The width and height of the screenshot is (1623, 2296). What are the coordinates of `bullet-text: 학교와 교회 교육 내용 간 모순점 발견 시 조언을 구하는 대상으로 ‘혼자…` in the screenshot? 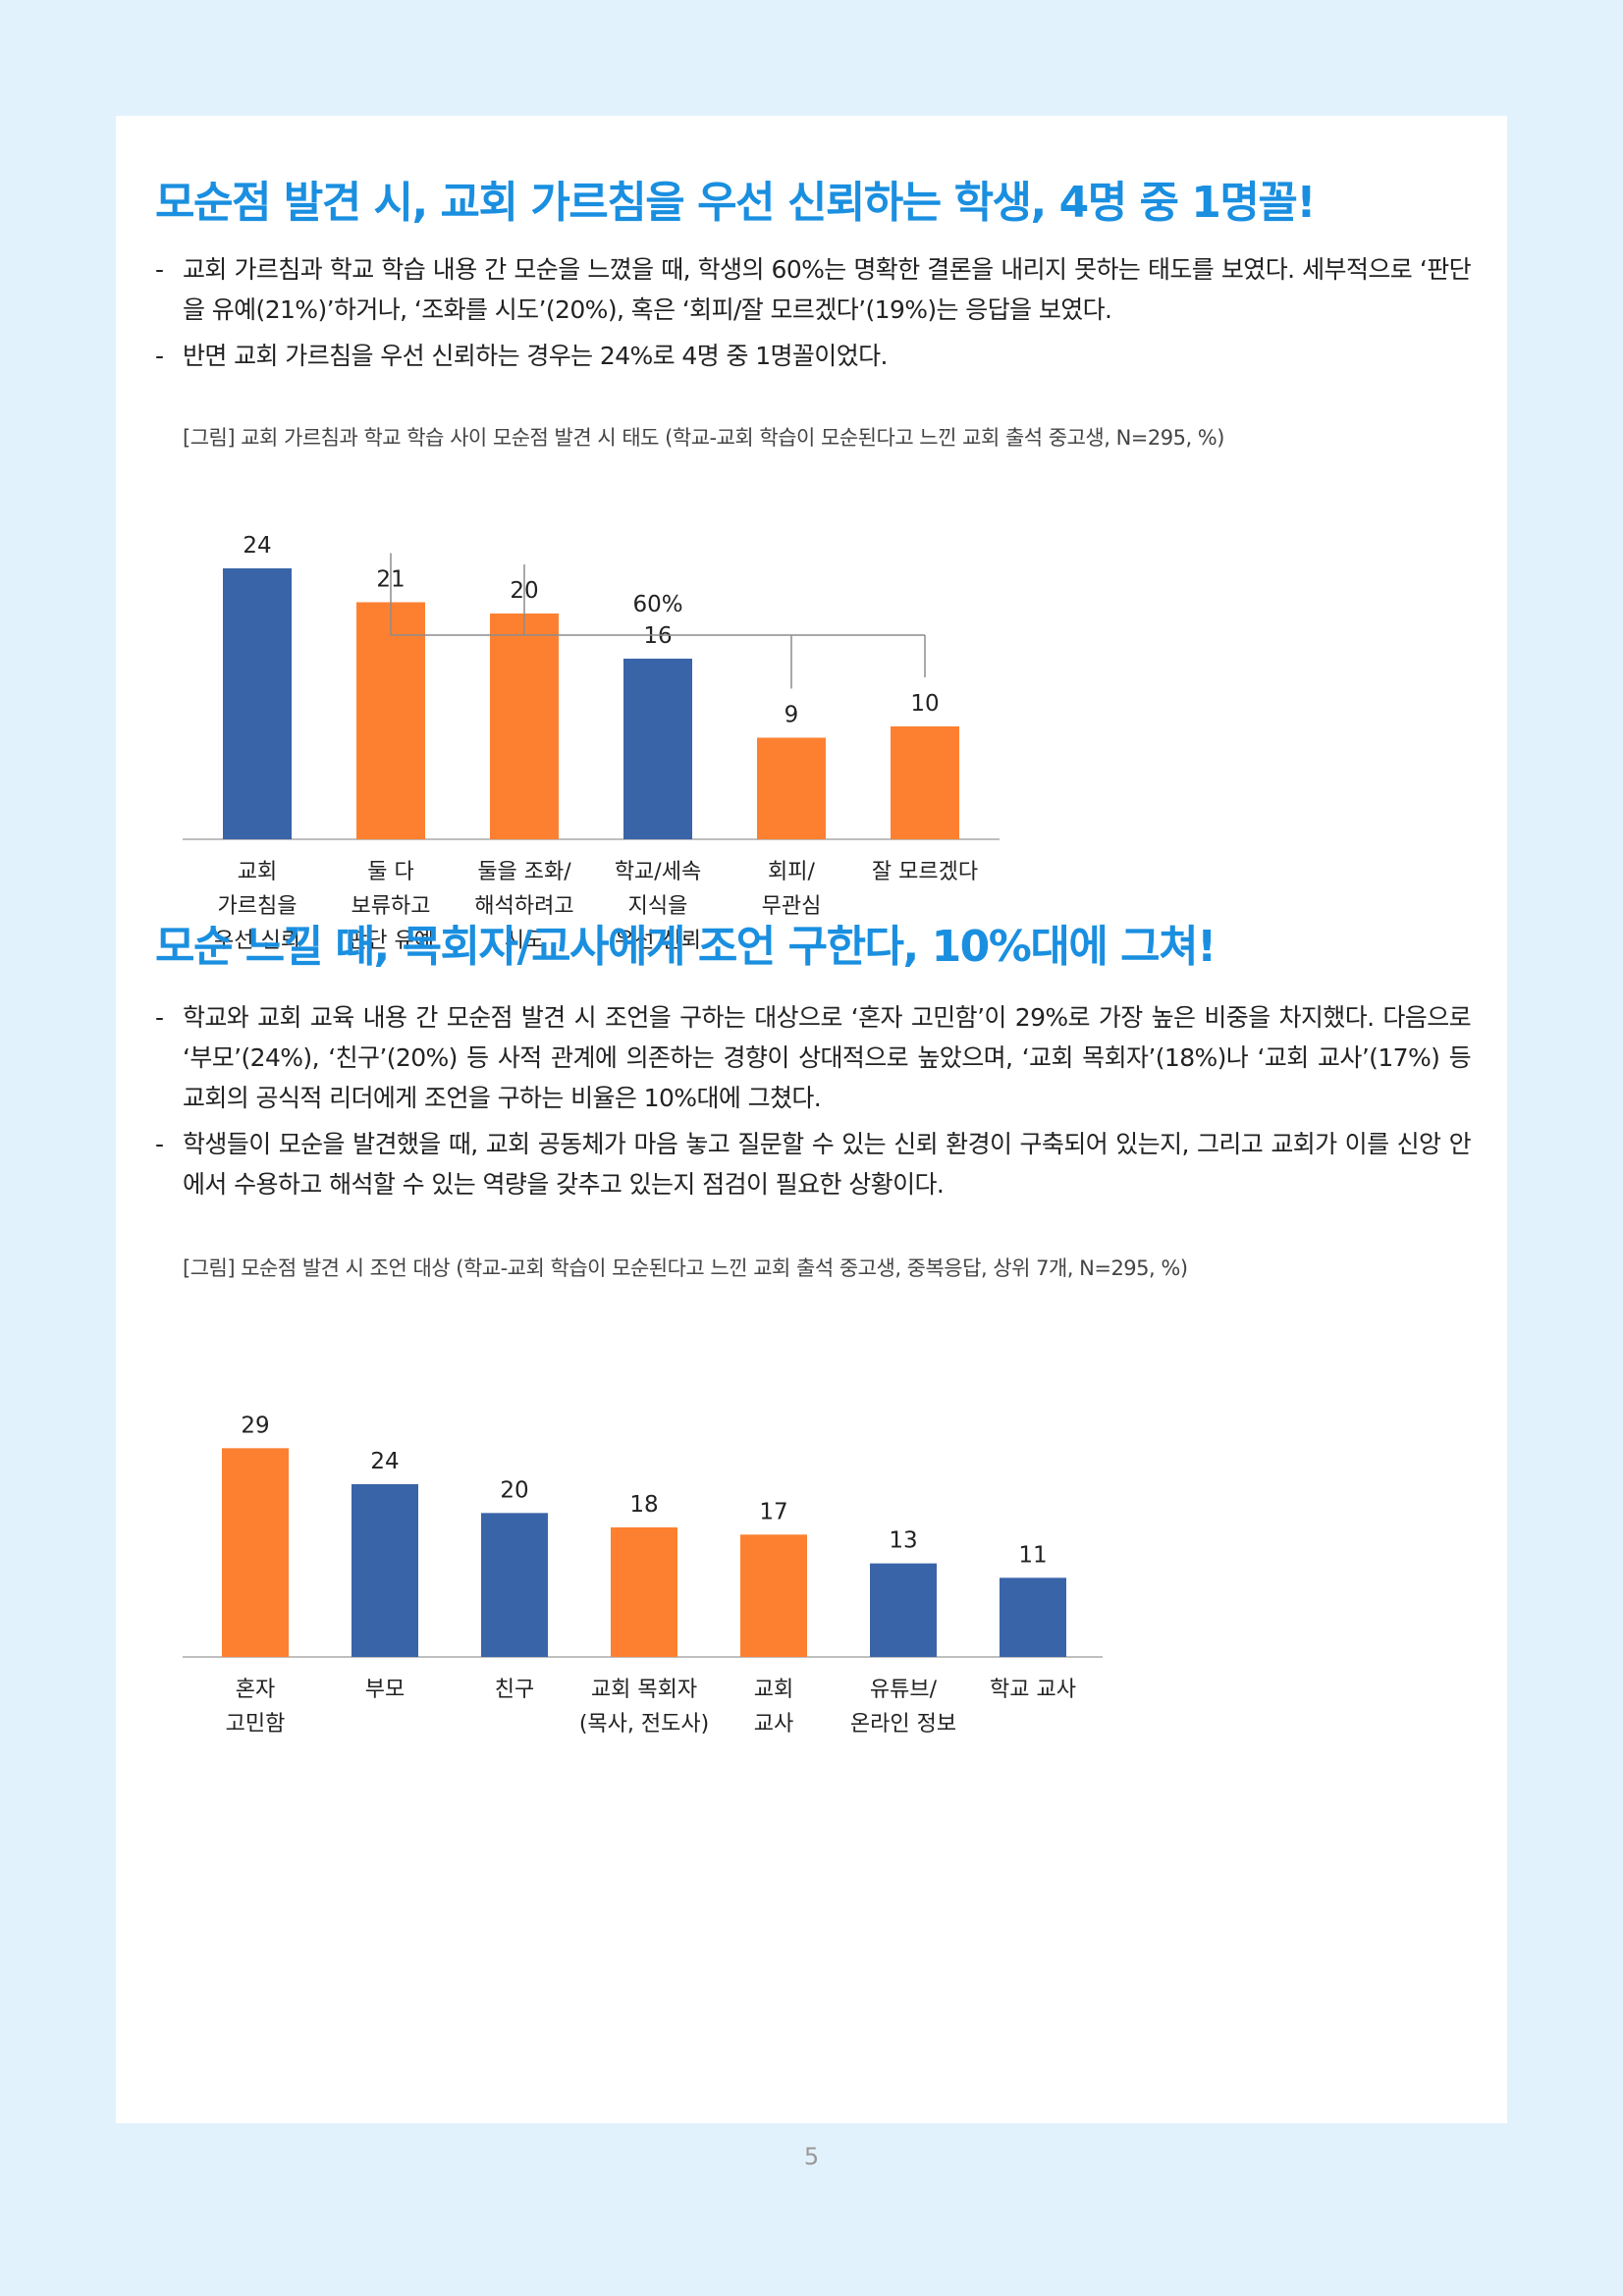 It's located at (827, 1058).